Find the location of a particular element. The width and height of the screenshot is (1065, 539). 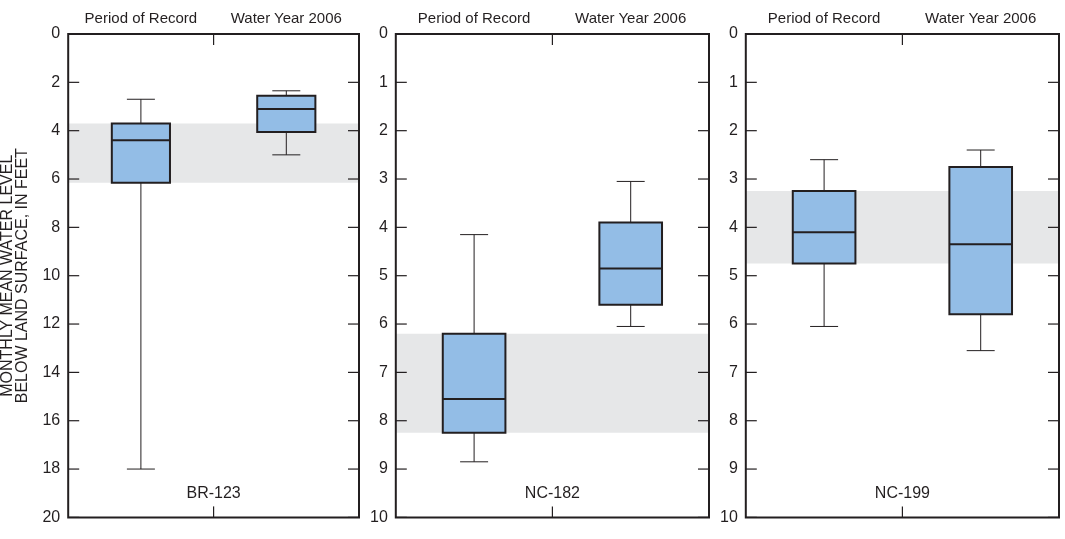

y-tick-label: 16 is located at coordinates (51, 420).